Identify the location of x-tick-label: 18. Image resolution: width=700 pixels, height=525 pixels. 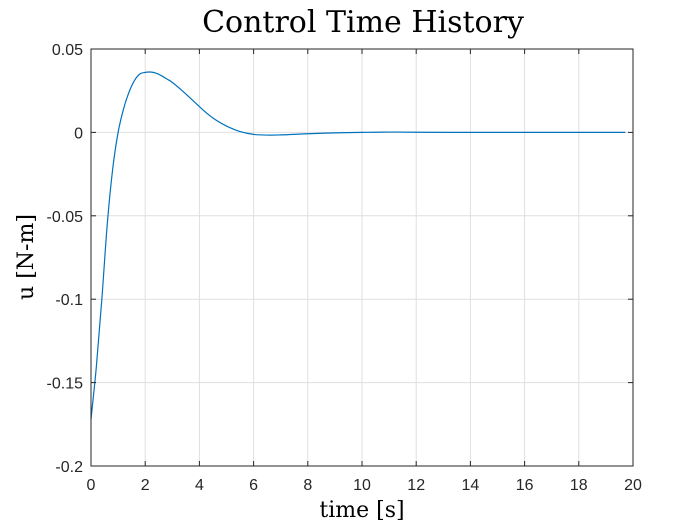
(579, 485).